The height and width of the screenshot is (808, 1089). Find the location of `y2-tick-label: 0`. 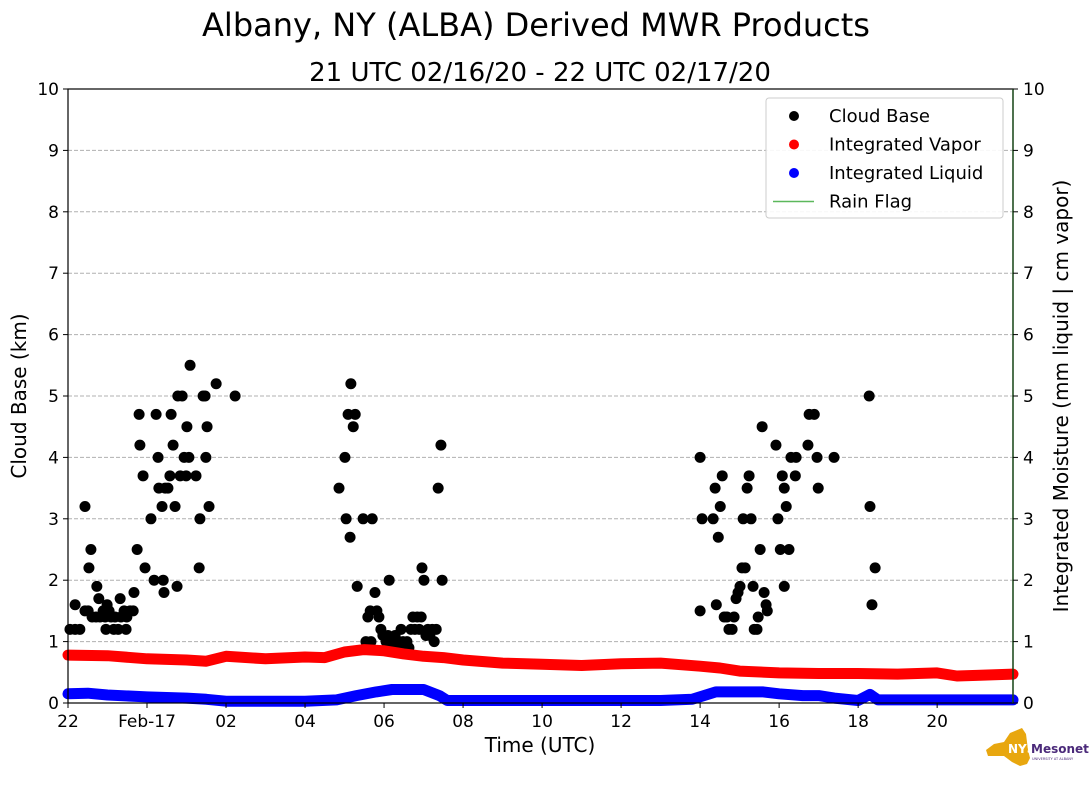

y2-tick-label: 0 is located at coordinates (1028, 704).